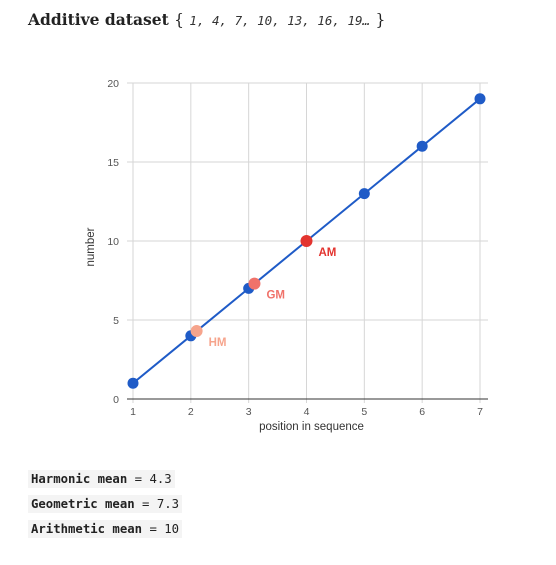 This screenshot has height=565, width=556. What do you see at coordinates (113, 84) in the screenshot?
I see `y-tick-label-20: 20` at bounding box center [113, 84].